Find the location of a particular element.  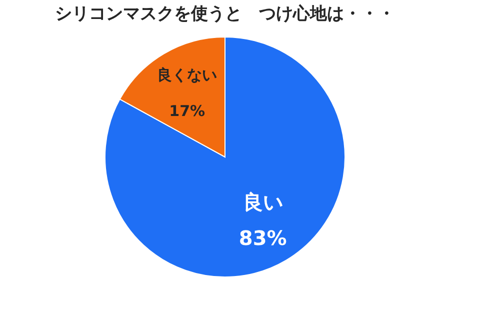

slice-label: 良くない is located at coordinates (187, 75).